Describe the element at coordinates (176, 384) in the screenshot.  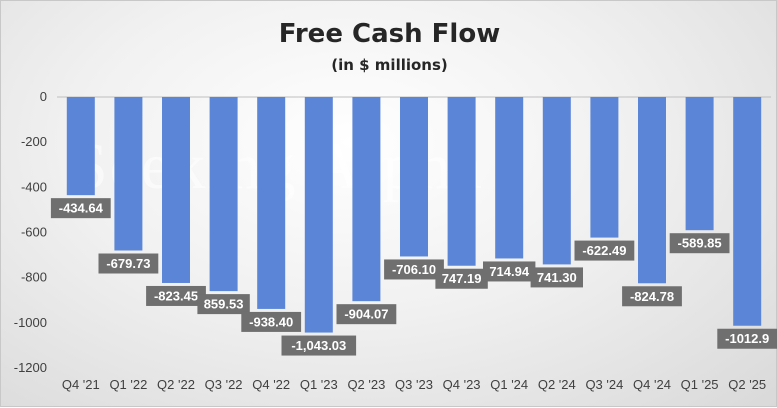
I see `x-tick-label: Q2 '22` at that location.